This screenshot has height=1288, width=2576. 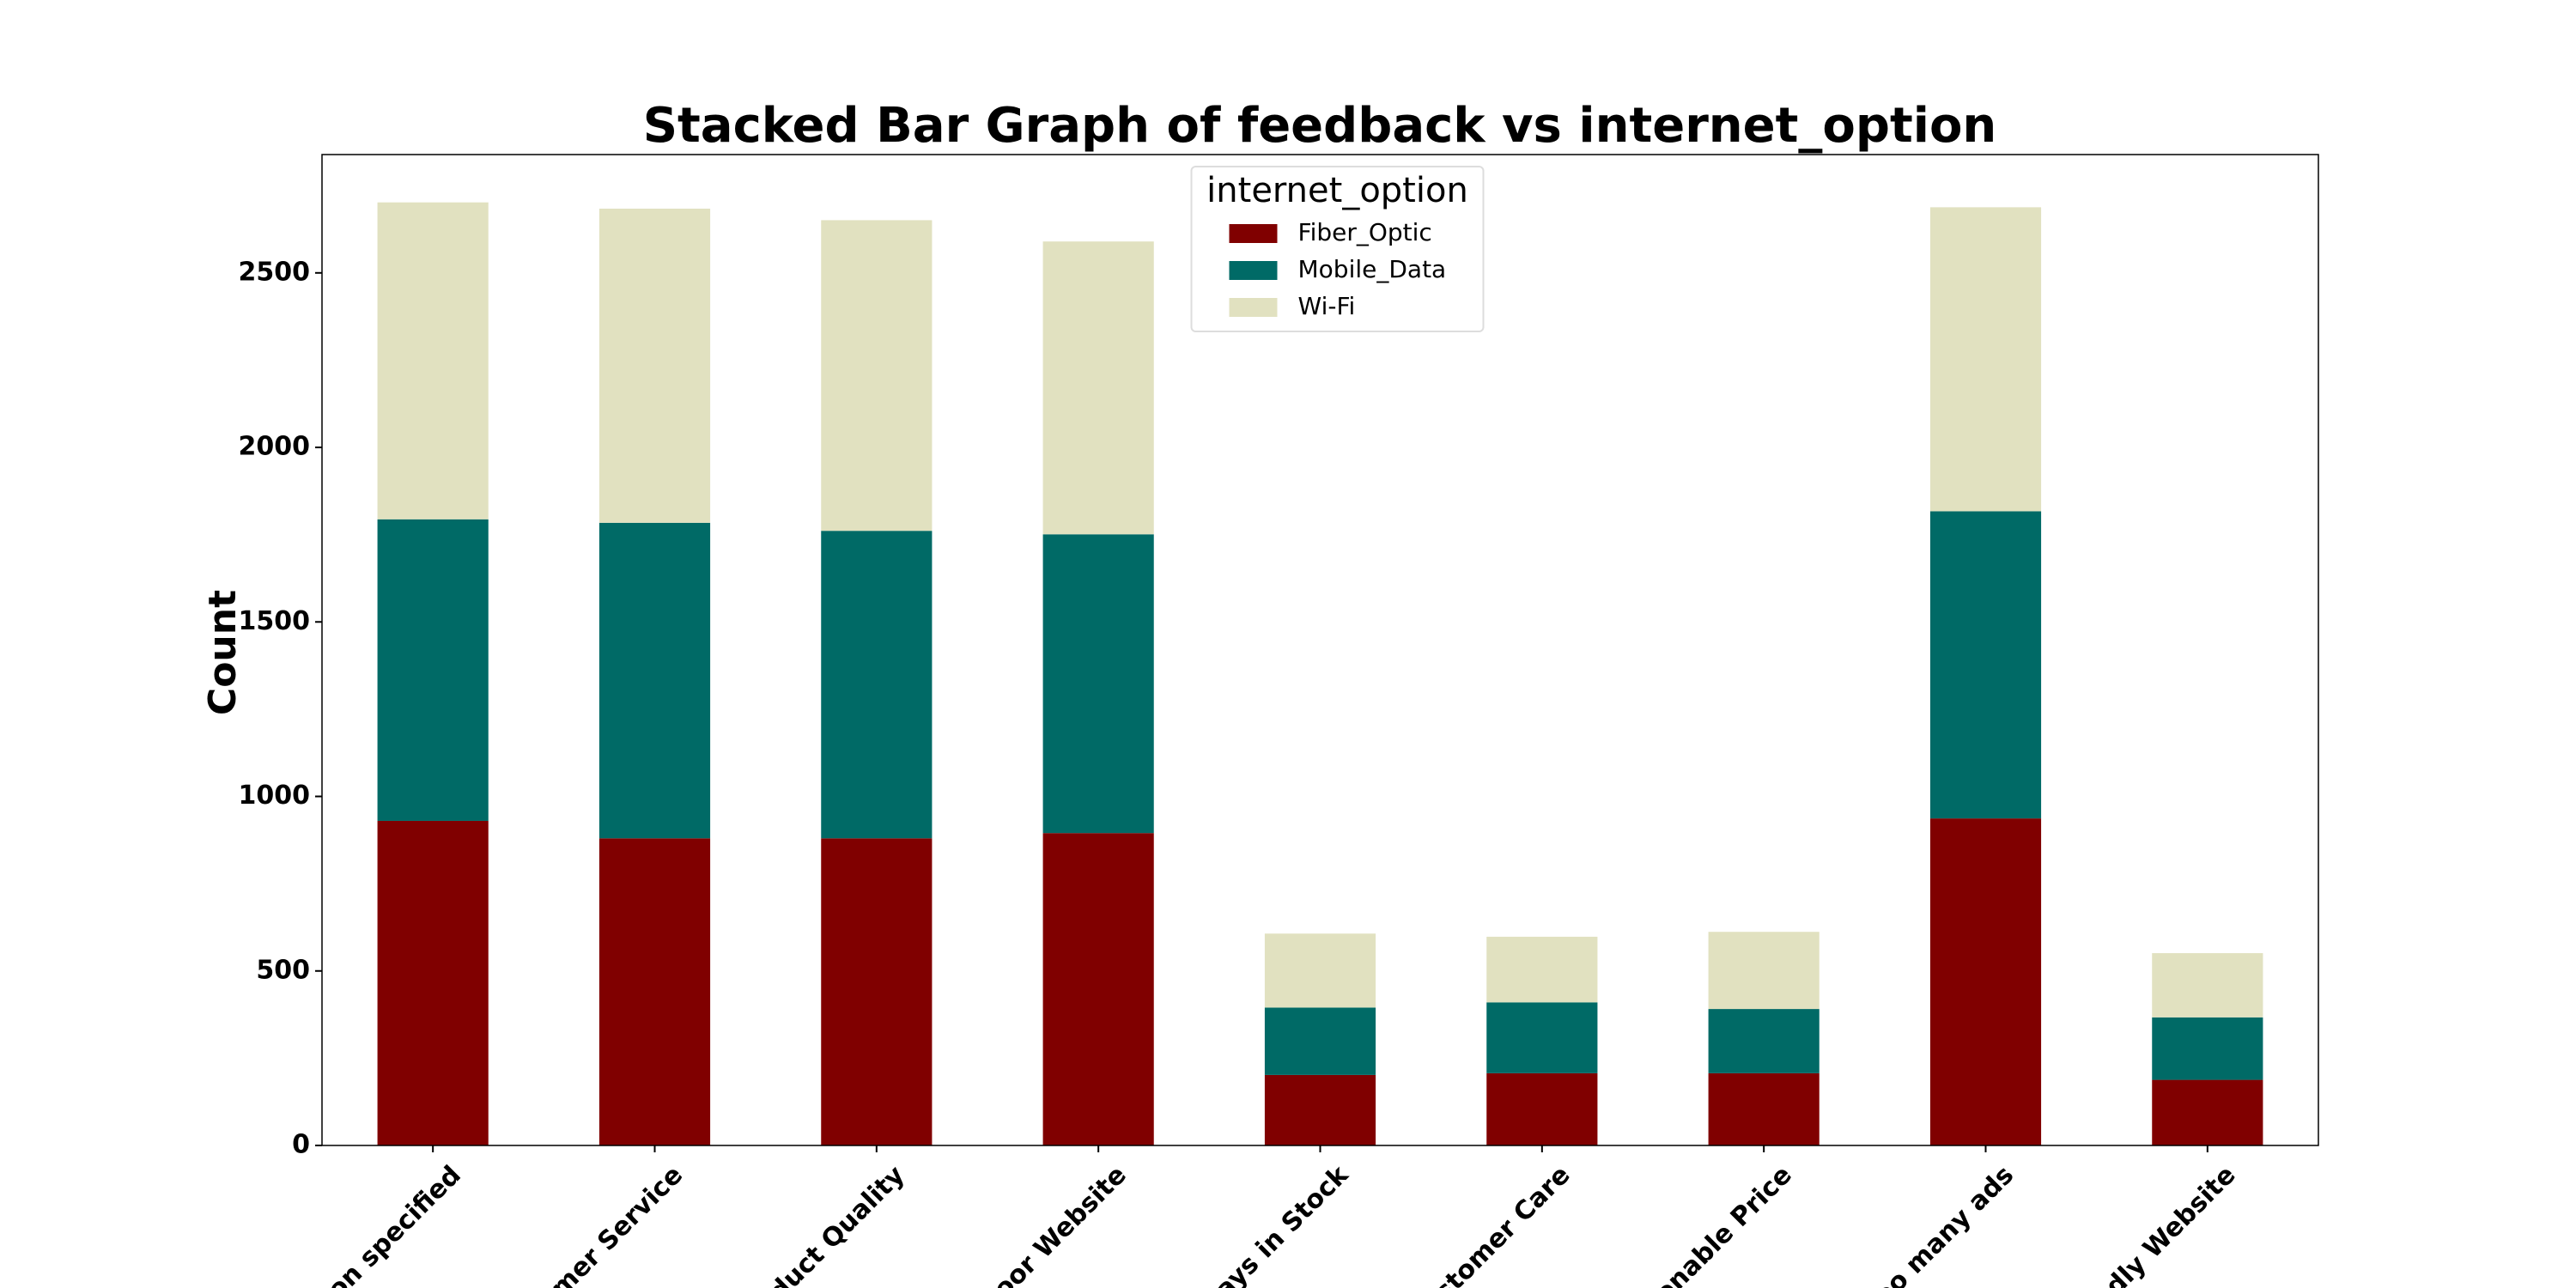 I want to click on x-tick-label: ways in Stock, so click(x=1274, y=1224).